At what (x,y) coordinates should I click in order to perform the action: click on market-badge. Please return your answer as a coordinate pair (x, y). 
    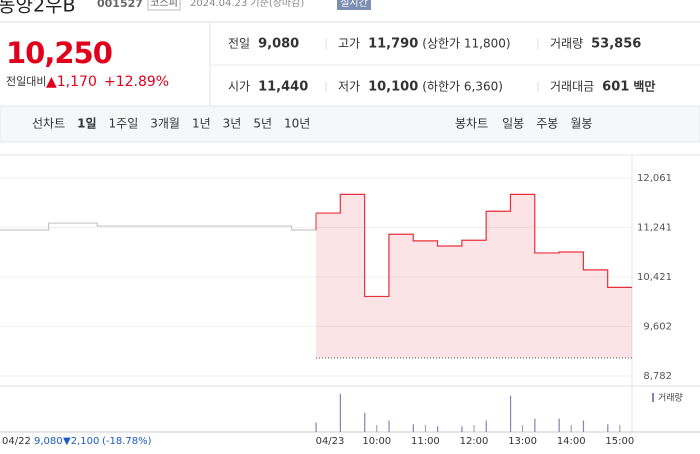
    Looking at the image, I should click on (164, 5).